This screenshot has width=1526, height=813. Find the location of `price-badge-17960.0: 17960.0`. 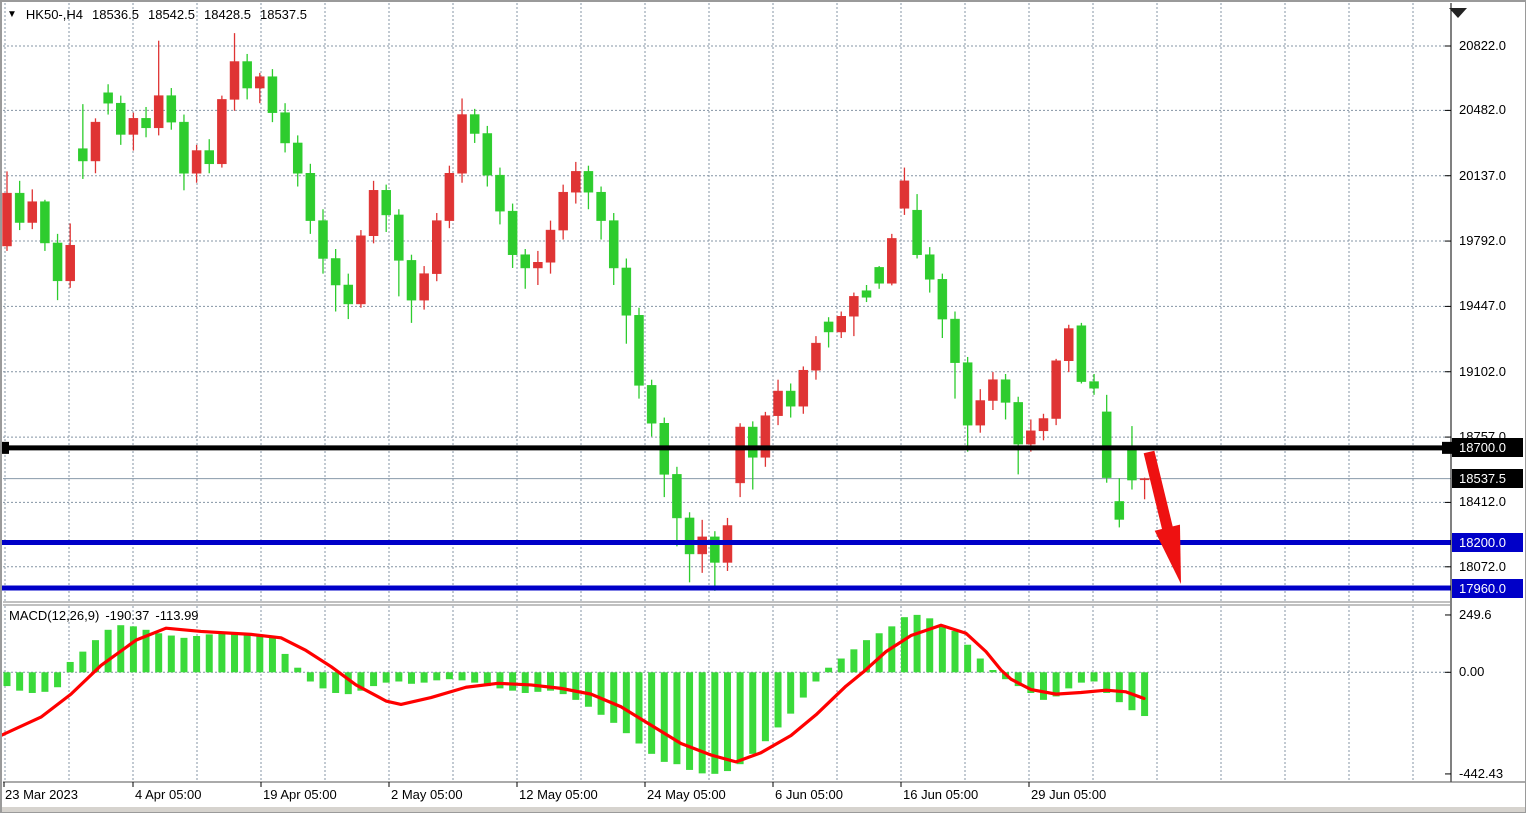

price-badge-17960.0: 17960.0 is located at coordinates (1487, 588).